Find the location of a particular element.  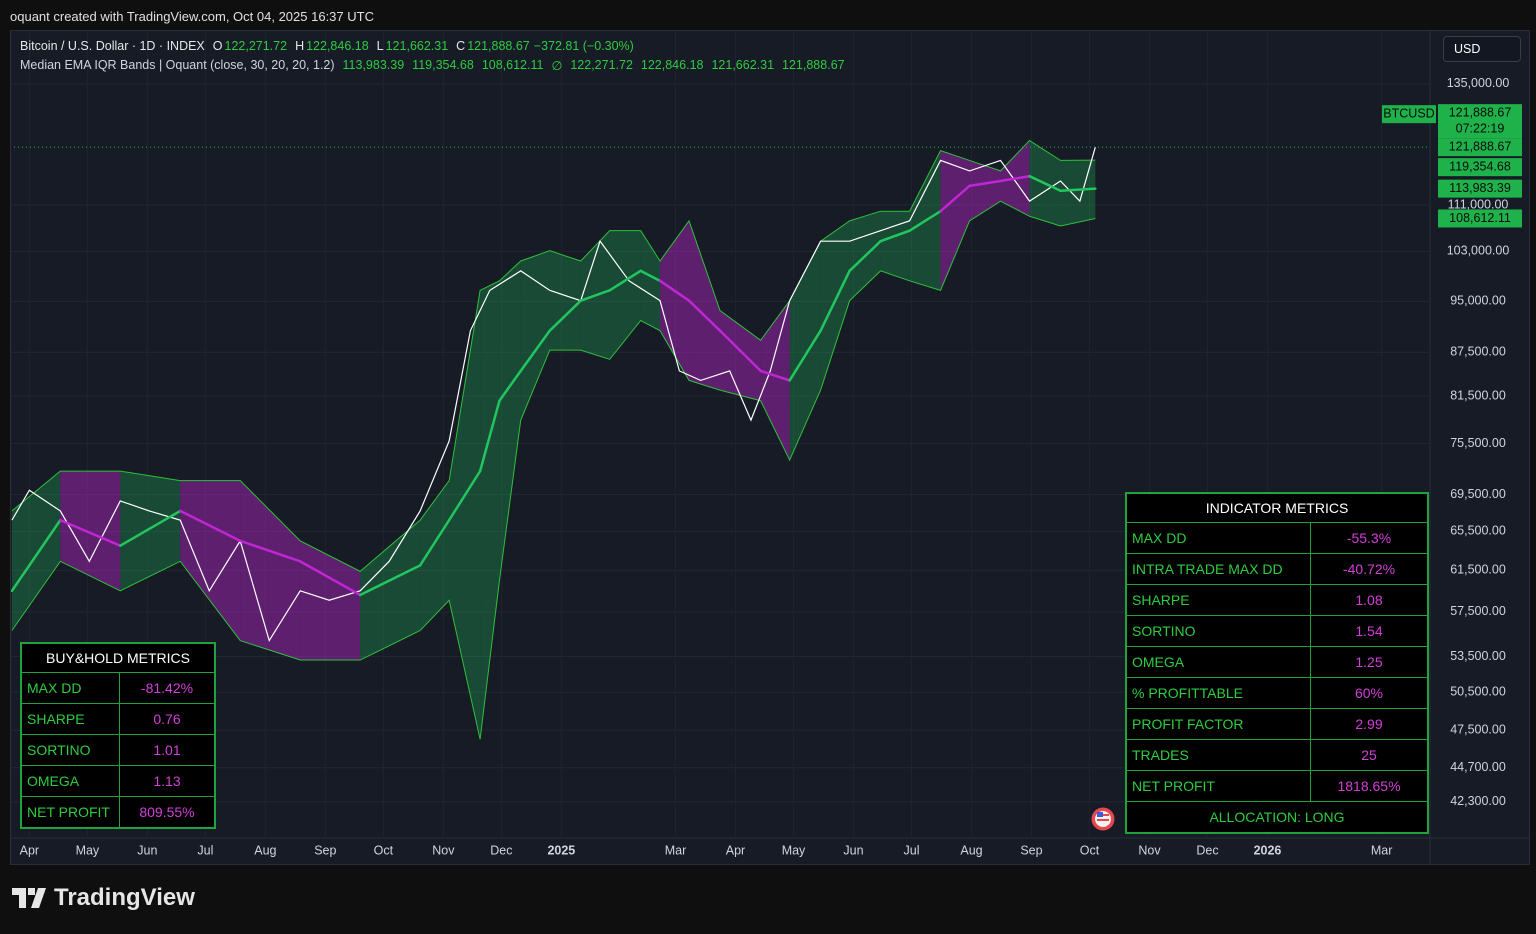

x-tick-label: Dec is located at coordinates (501, 850).